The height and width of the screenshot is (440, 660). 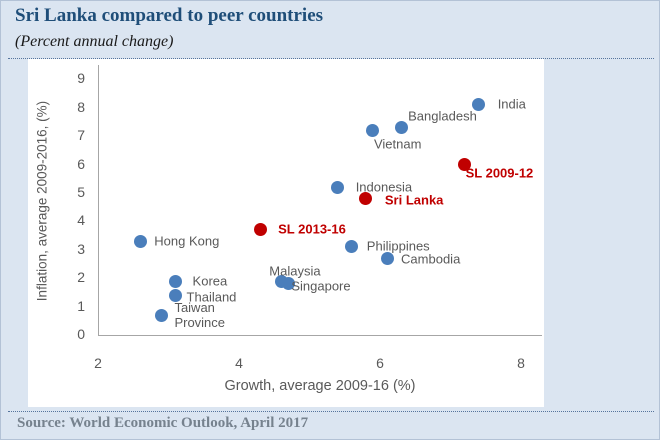 I want to click on x-tick-label: 6, so click(x=380, y=363).